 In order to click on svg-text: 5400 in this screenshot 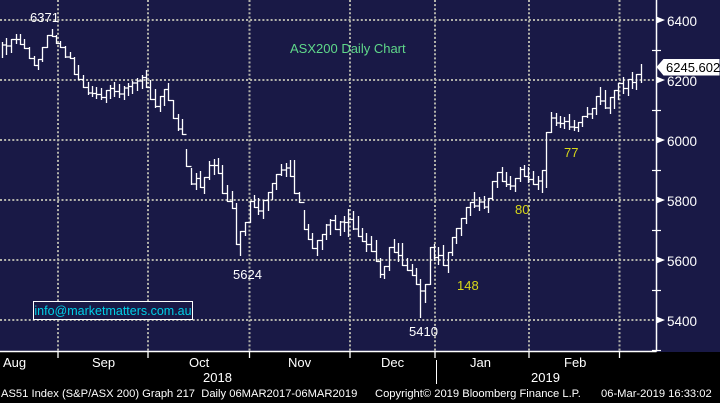, I will do `click(682, 321)`.